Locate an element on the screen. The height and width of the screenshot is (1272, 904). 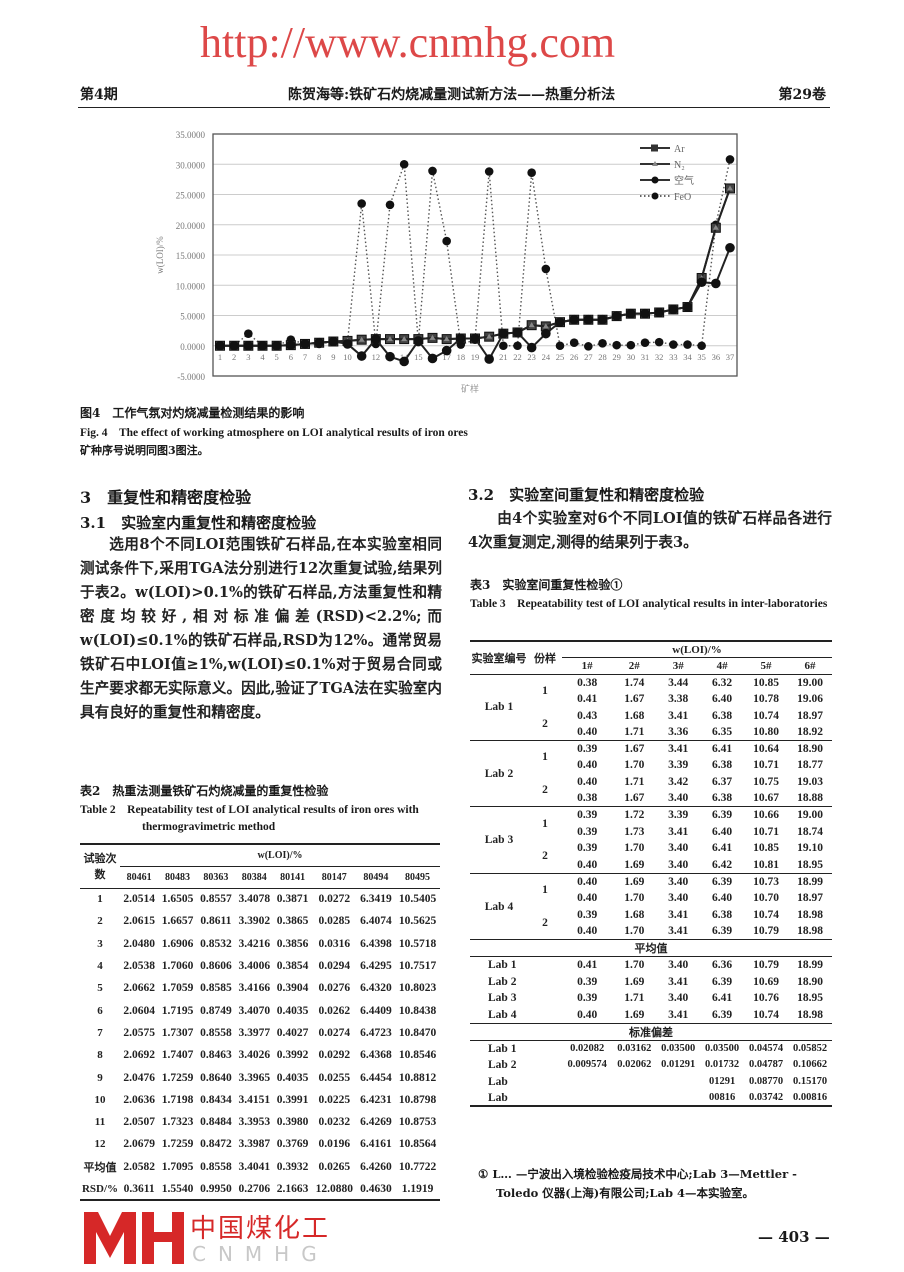
mean-row: Lab 2 0.39 1.69 3.41 6.39 10.69 18.90 is located at coordinates (651, 981).